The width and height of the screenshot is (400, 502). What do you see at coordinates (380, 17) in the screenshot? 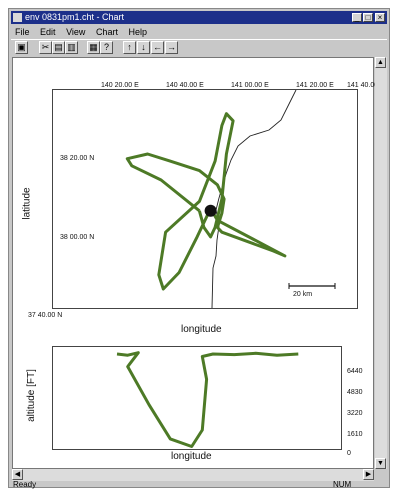
I see `close-button: ×` at bounding box center [380, 17].